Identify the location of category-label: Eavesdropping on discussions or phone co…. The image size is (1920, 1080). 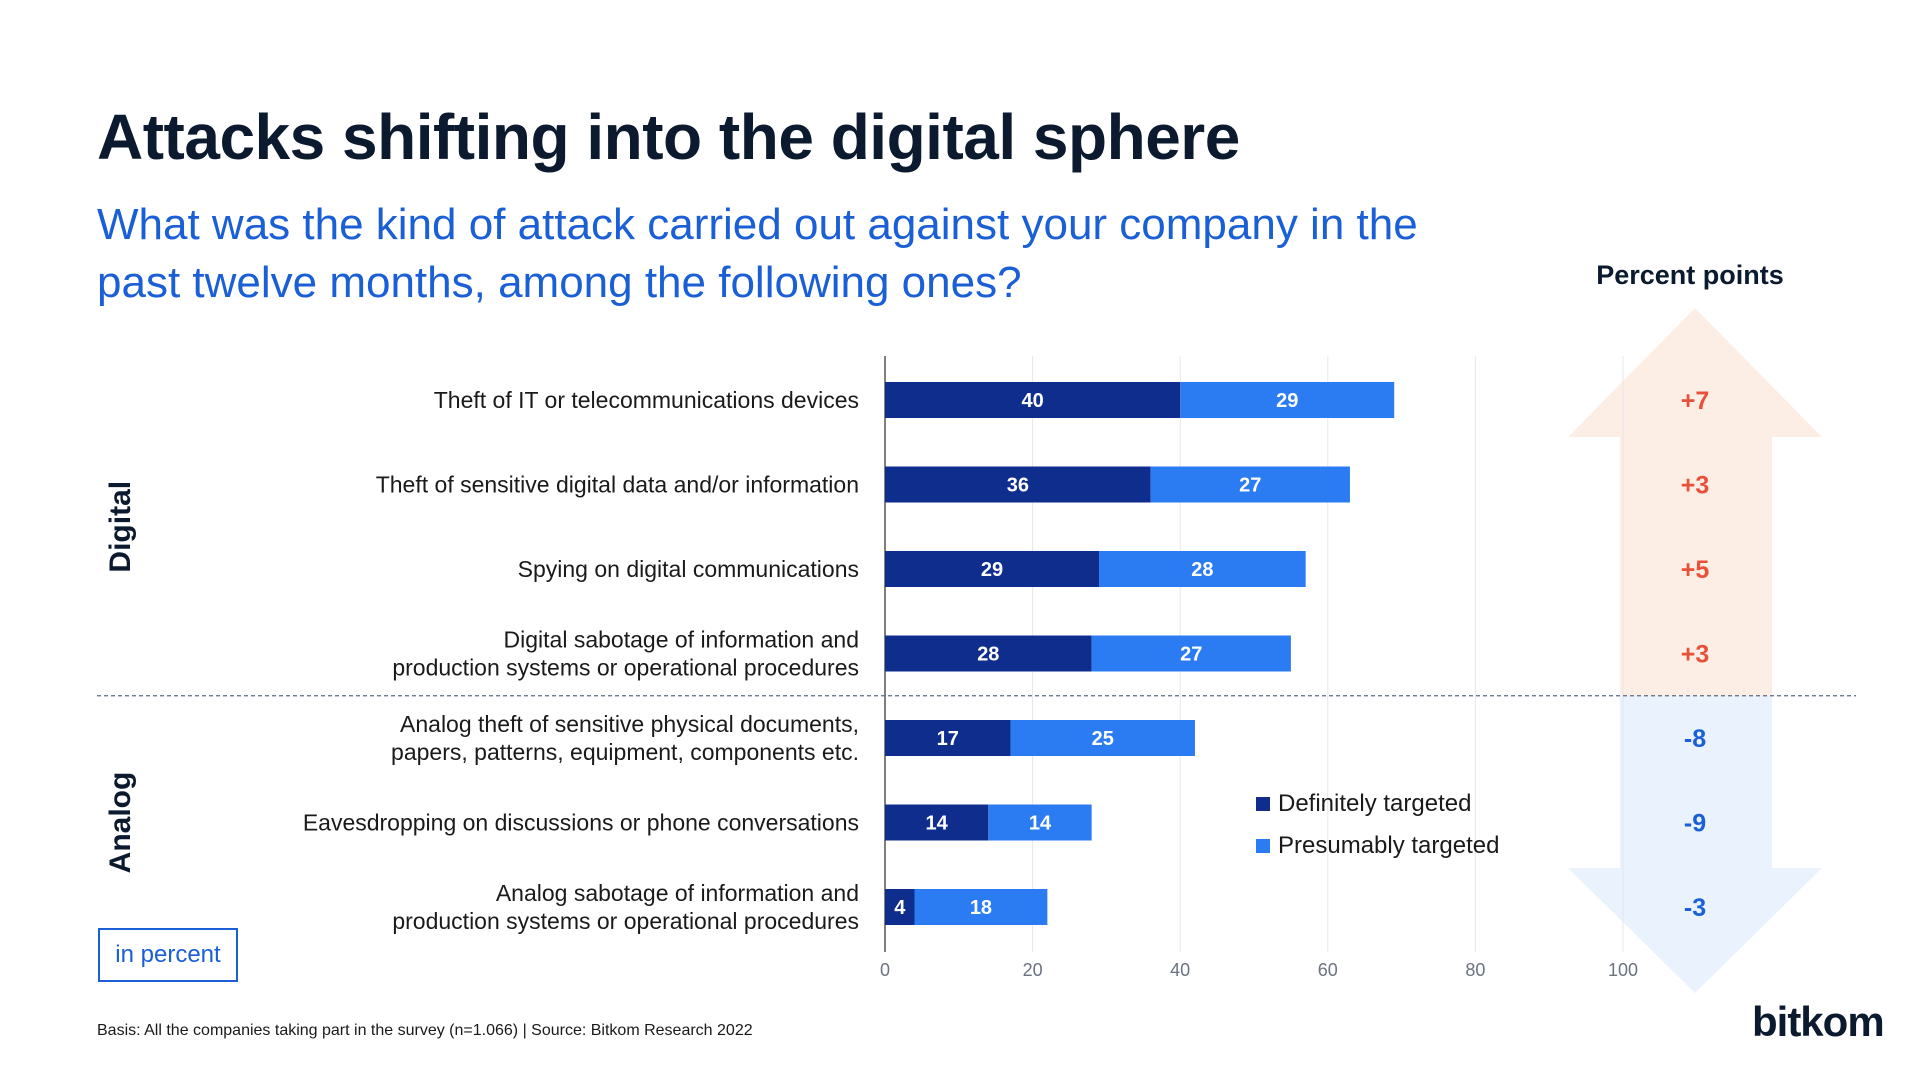
(581, 823).